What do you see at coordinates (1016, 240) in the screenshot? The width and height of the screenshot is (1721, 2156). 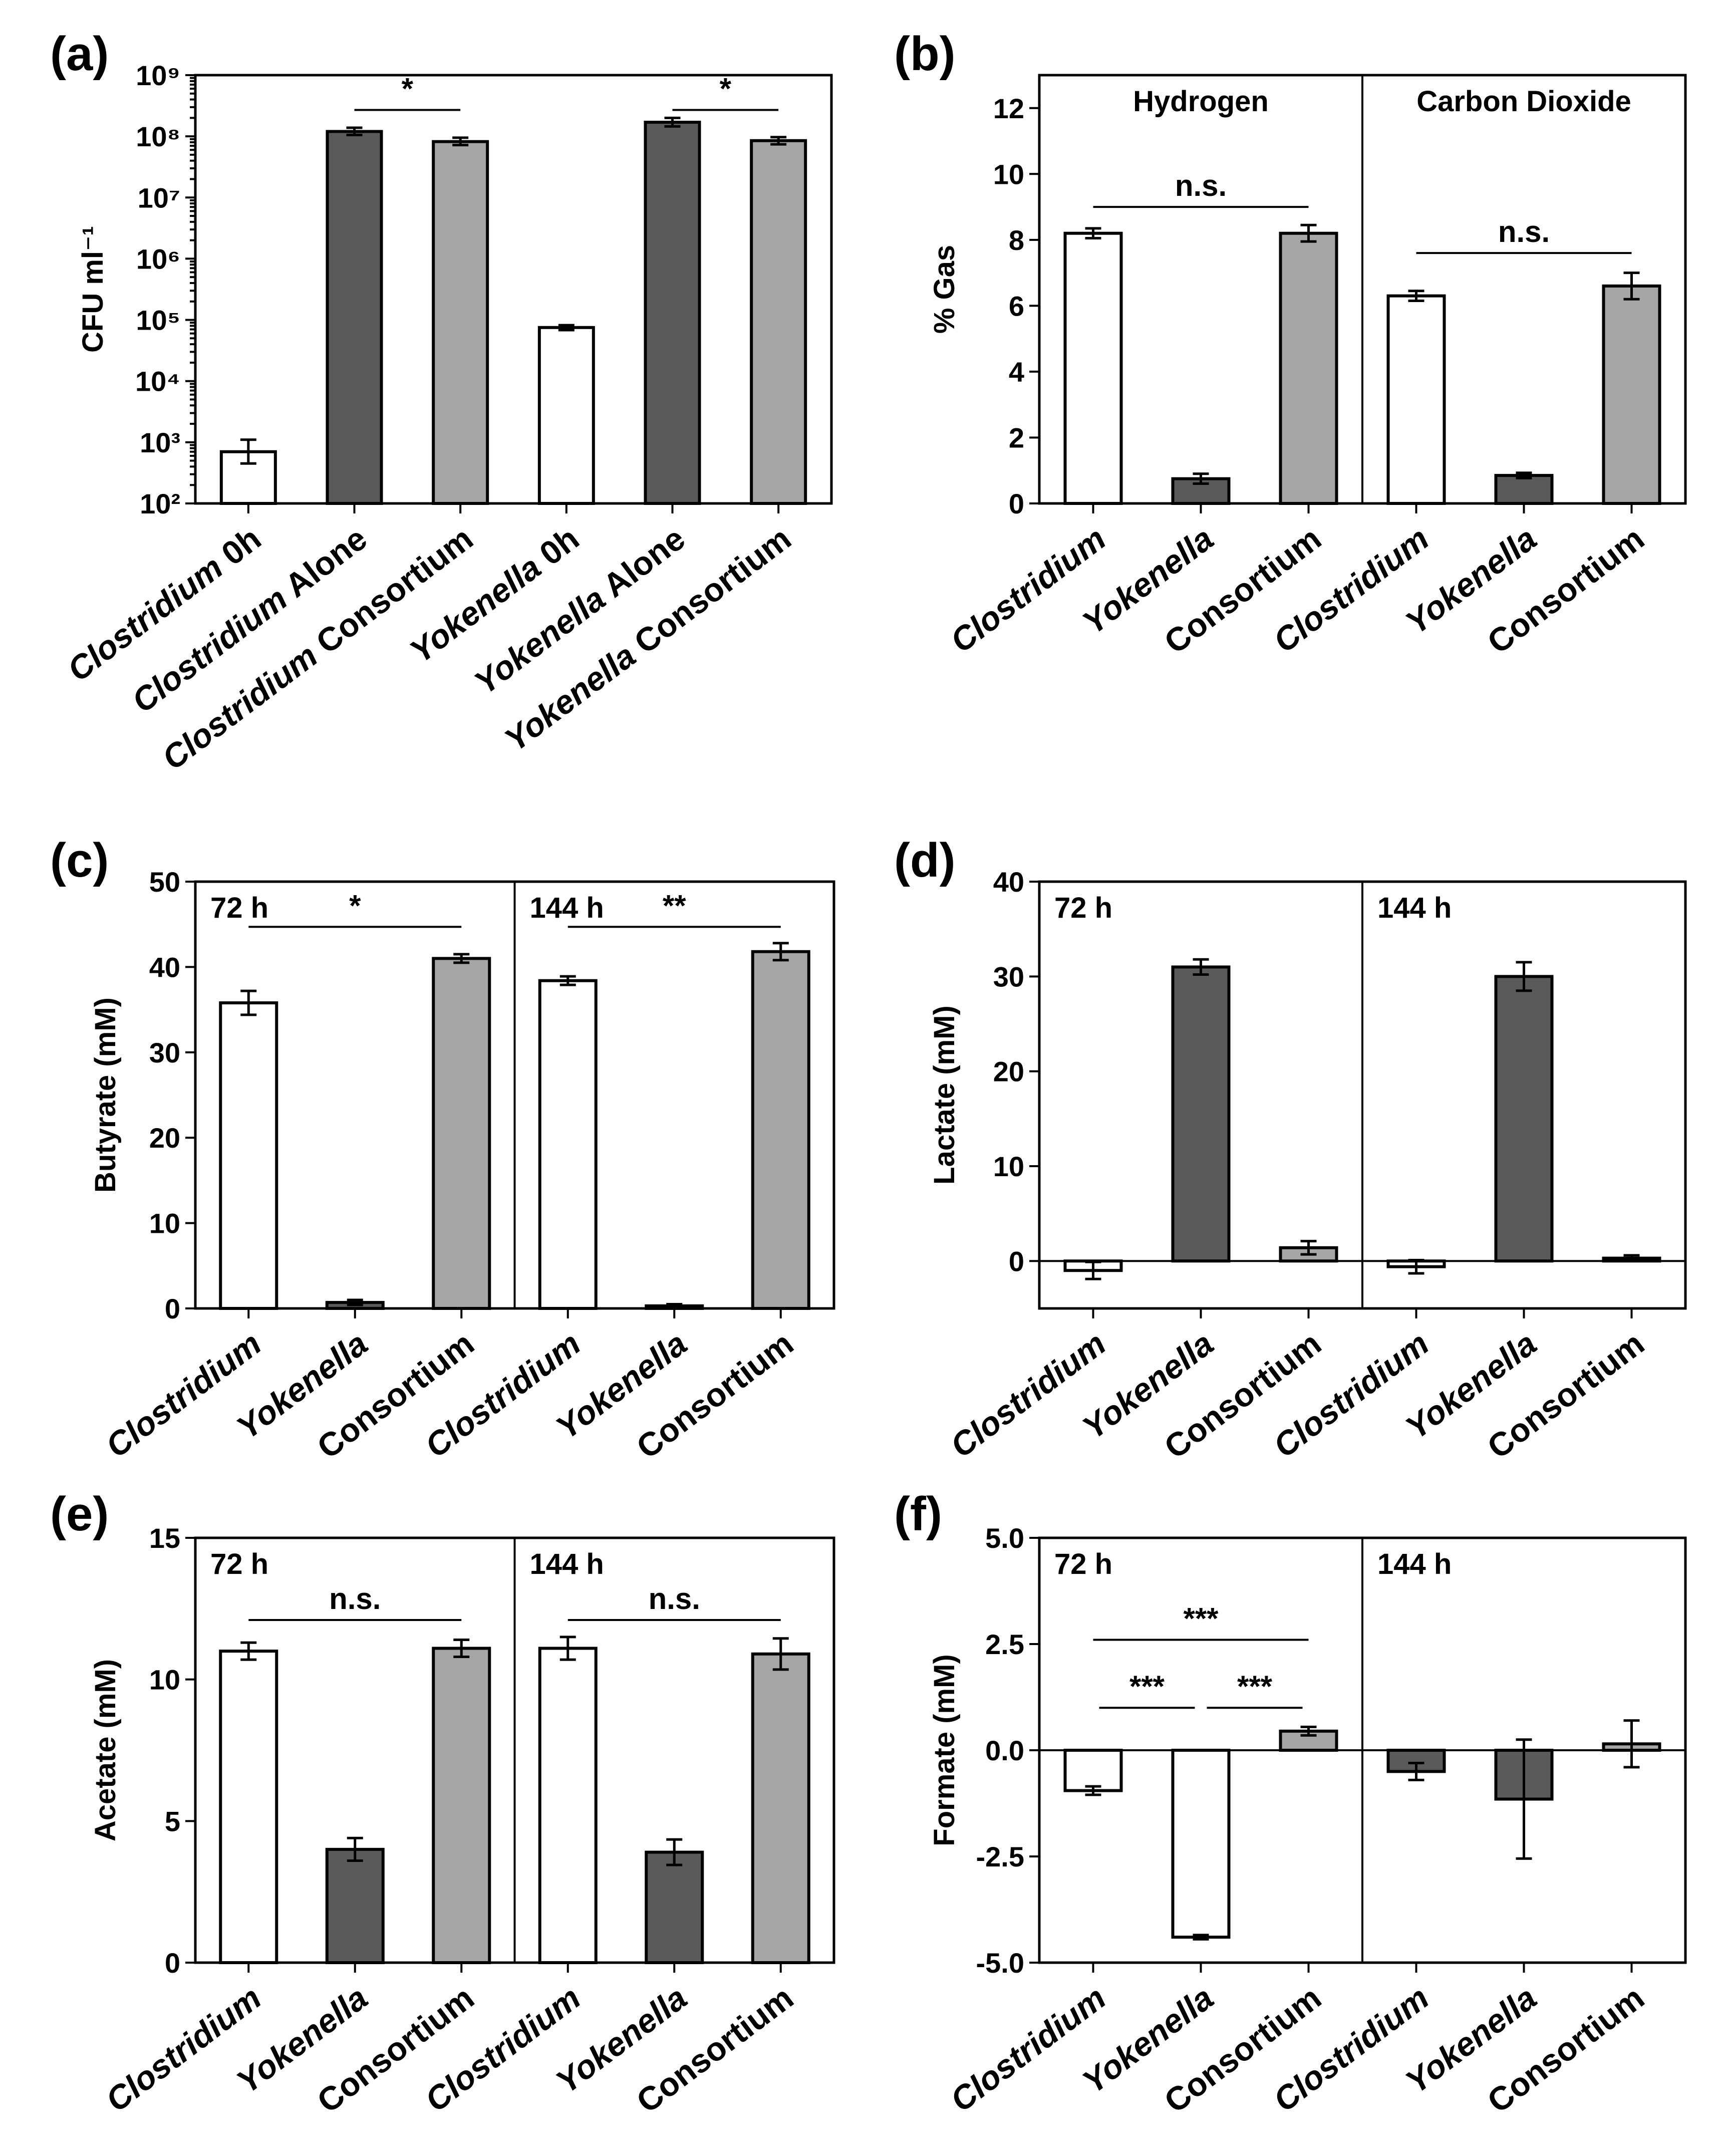 I see `y-tick-label: 8` at bounding box center [1016, 240].